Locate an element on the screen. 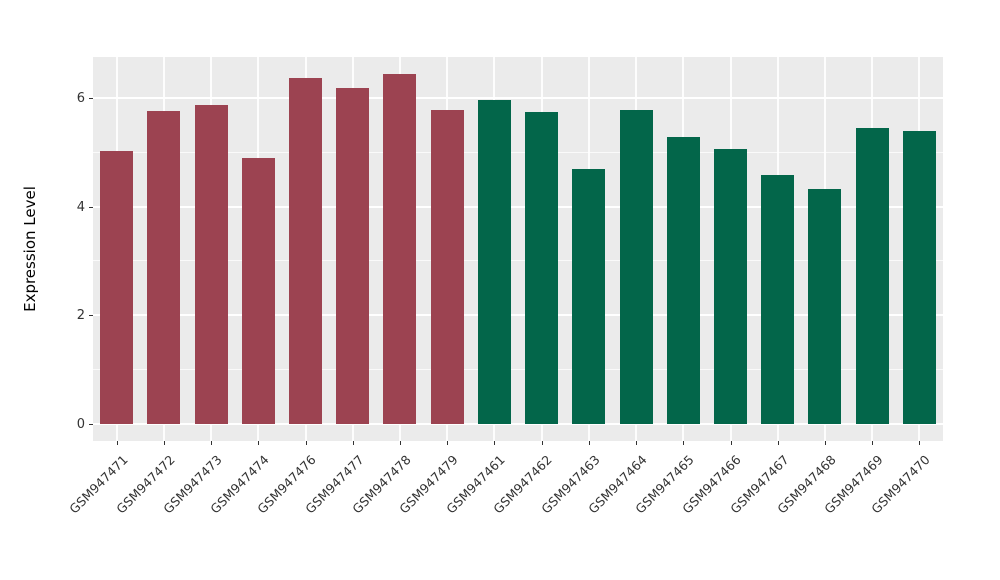  bar-GSM947473 is located at coordinates (211, 264).